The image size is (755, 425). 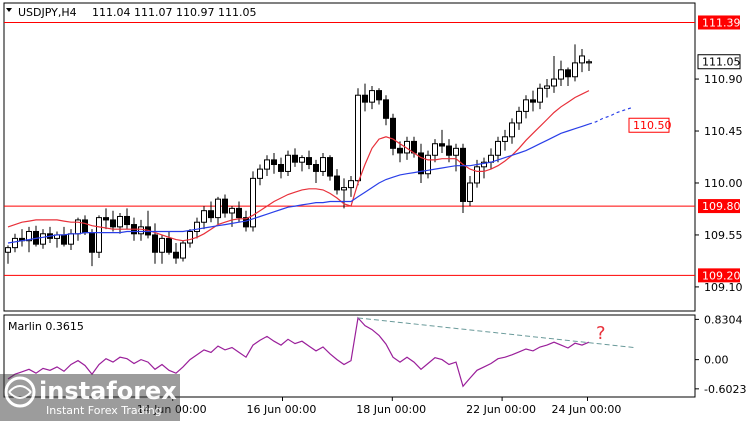 I want to click on oscillator-label: Marlin 0.3615, so click(x=46, y=326).